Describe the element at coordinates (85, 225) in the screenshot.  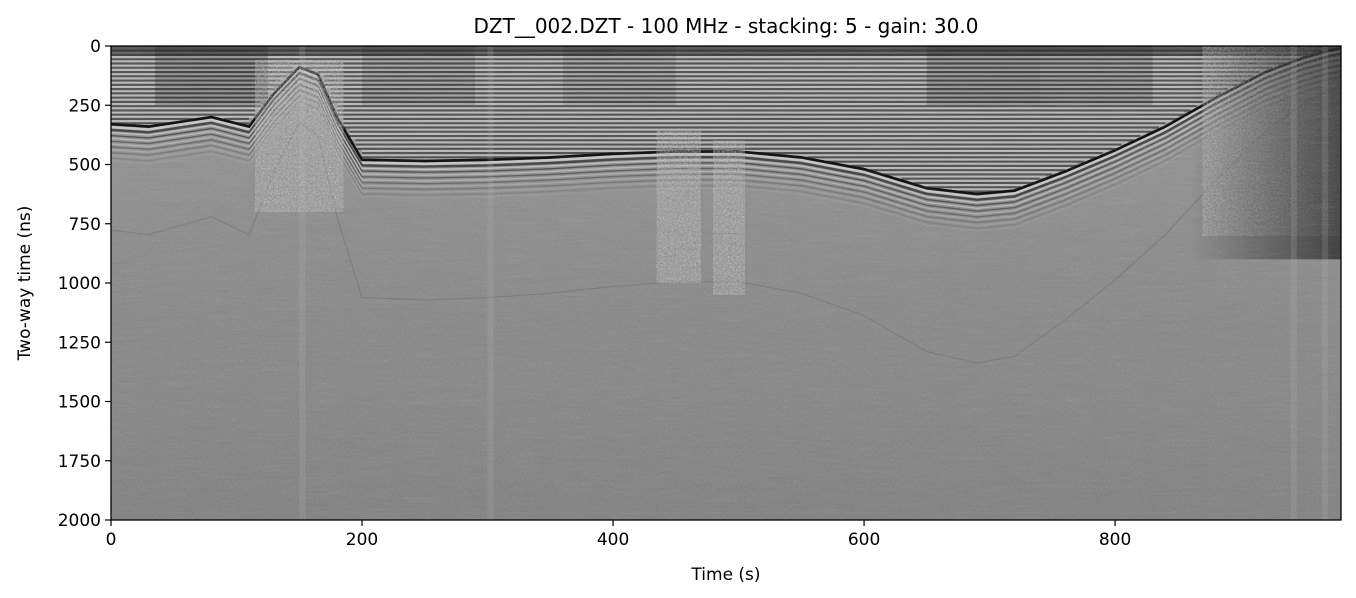
I see `y-tick-label: 750` at that location.